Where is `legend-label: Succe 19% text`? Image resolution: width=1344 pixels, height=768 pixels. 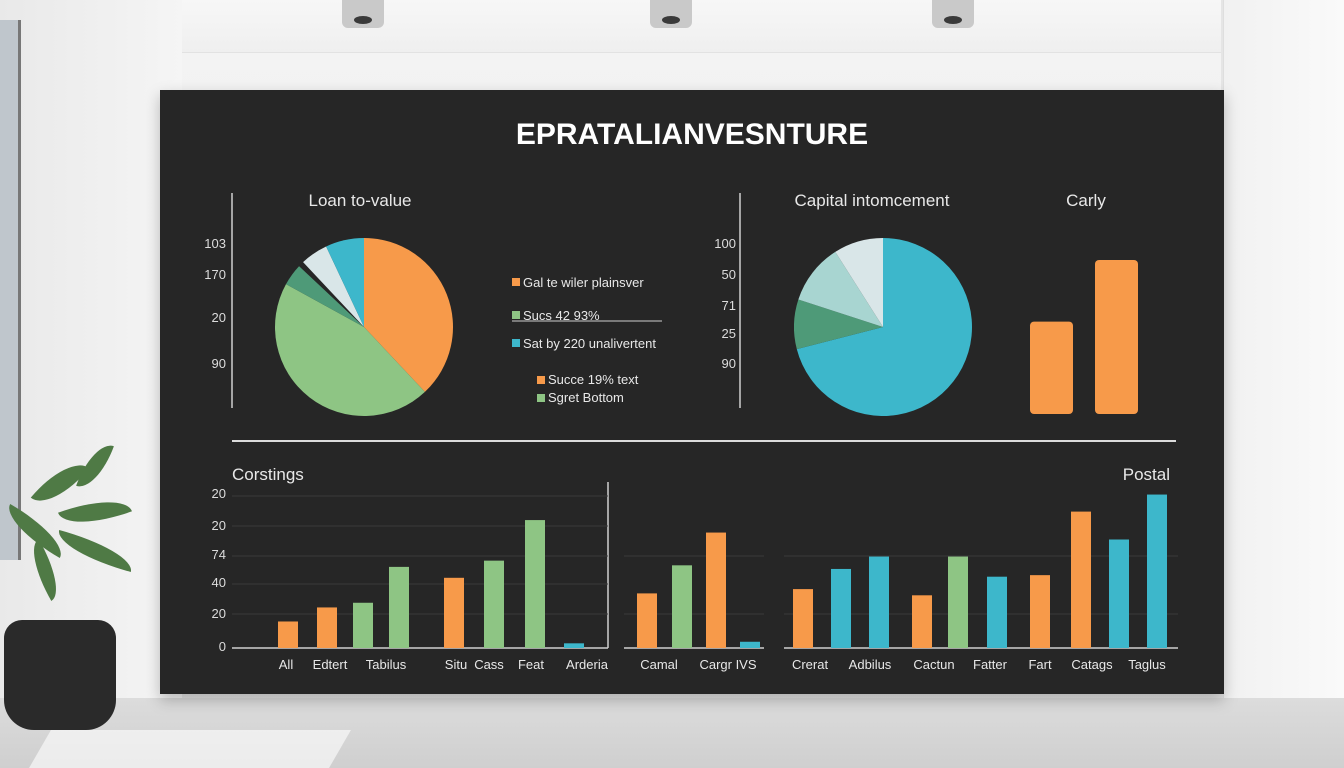 legend-label: Succe 19% text is located at coordinates (593, 379).